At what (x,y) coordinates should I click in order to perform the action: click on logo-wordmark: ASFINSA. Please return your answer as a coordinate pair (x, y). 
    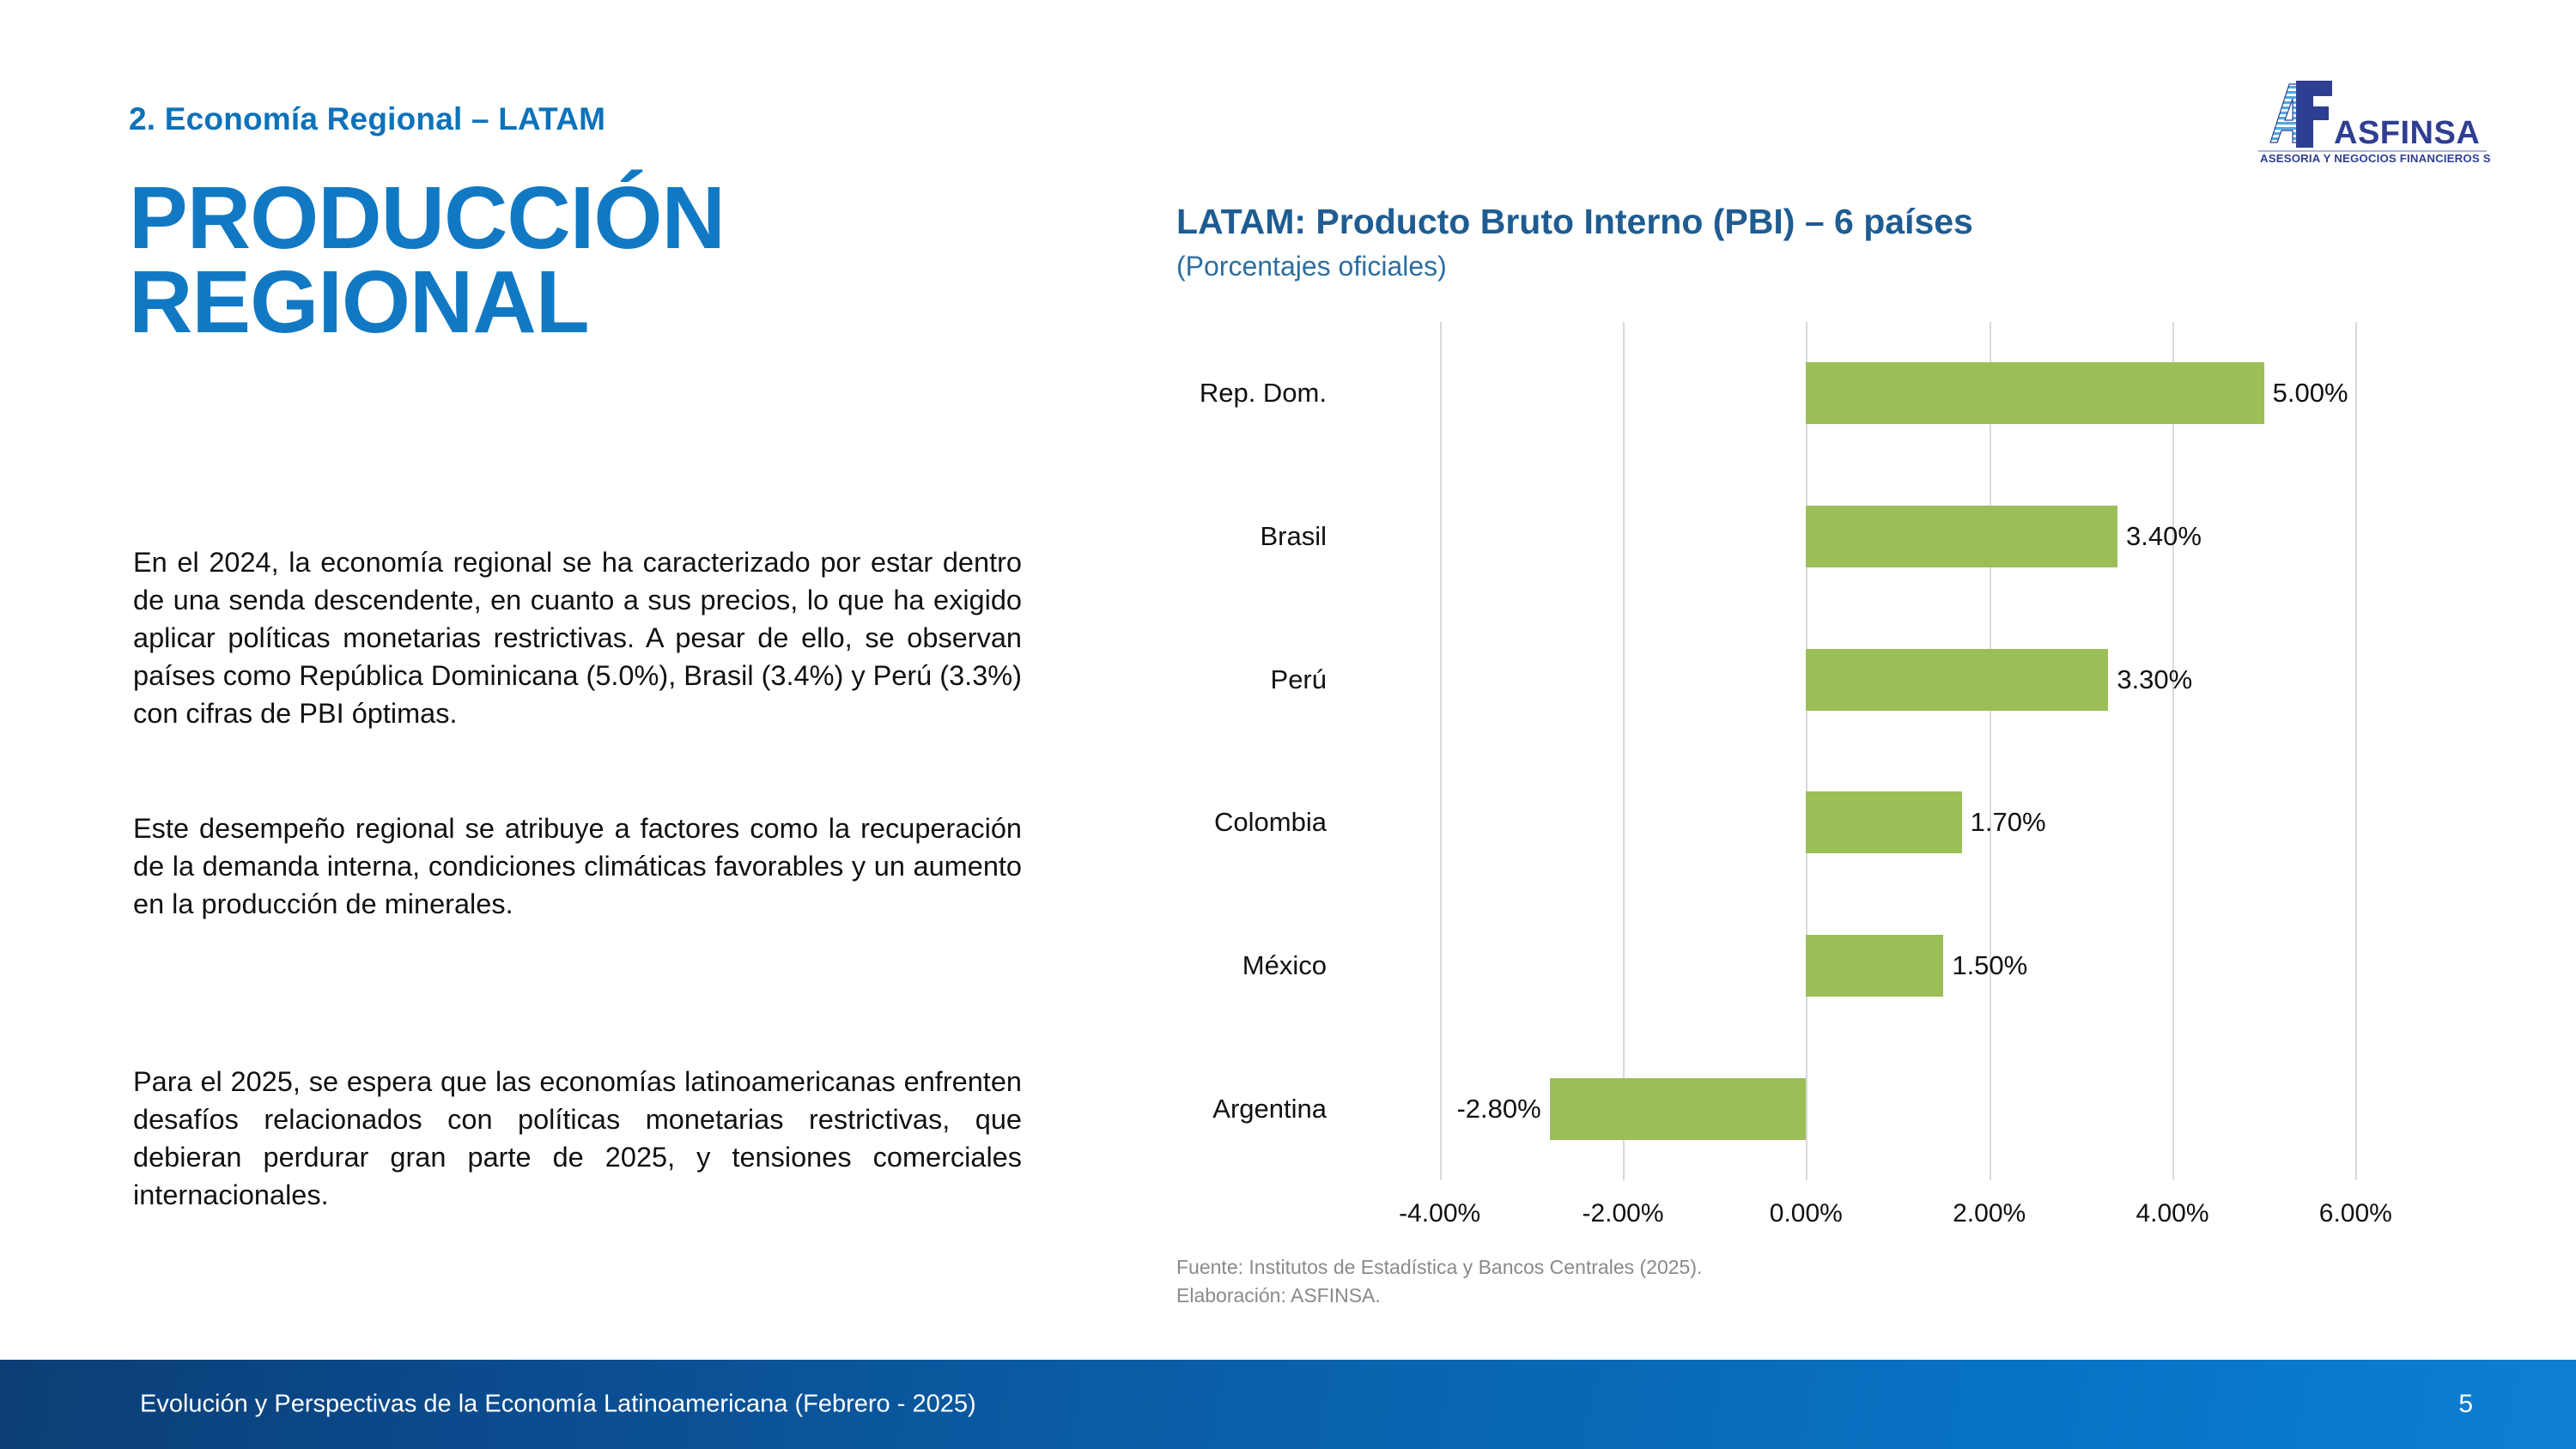
    Looking at the image, I should click on (2407, 133).